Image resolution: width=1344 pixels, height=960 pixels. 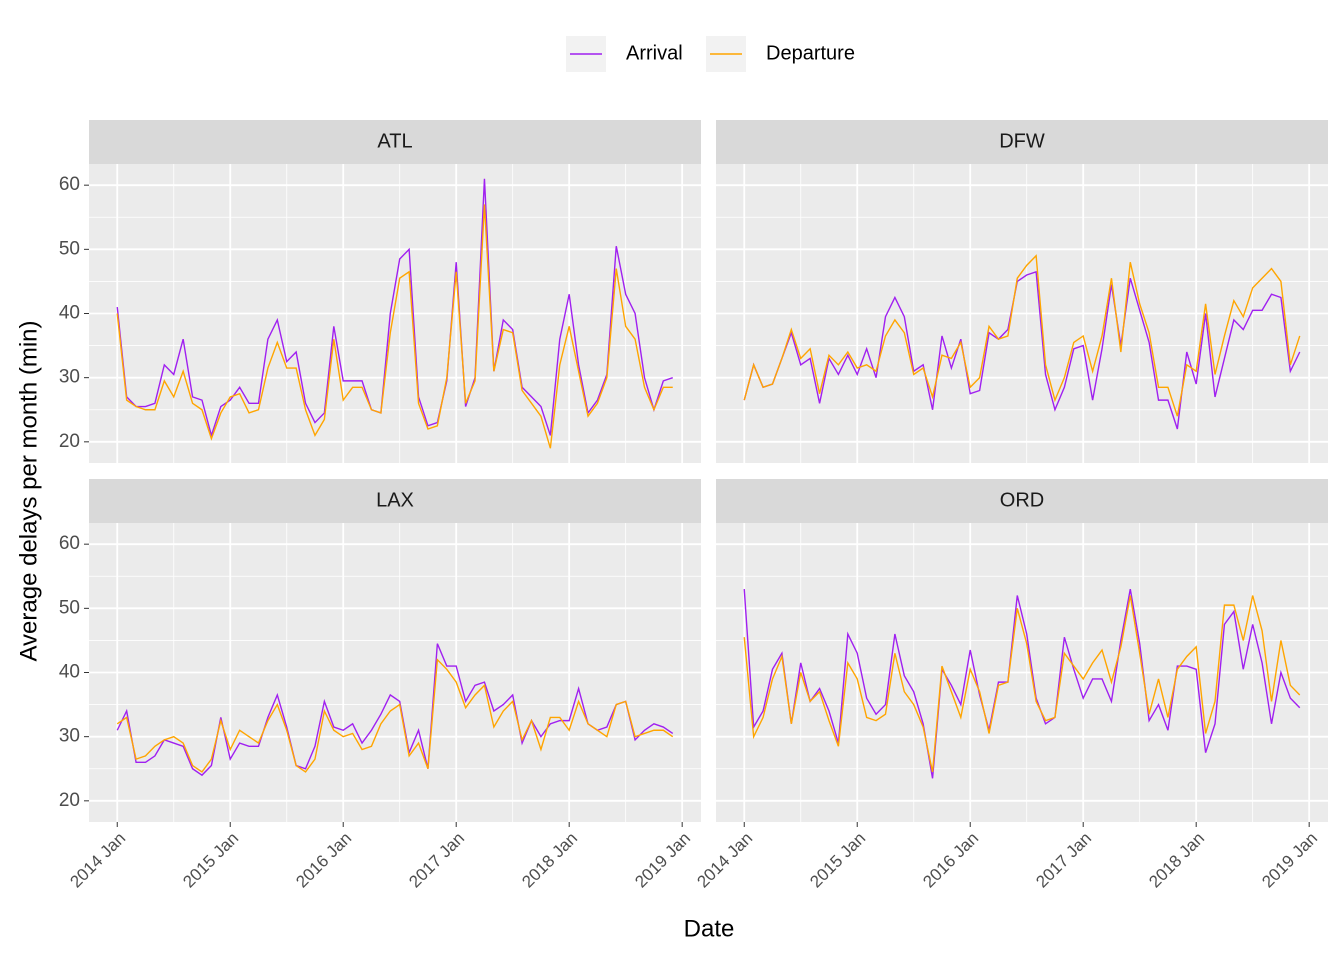 I want to click on facet-title: DFW, so click(x=1022, y=141).